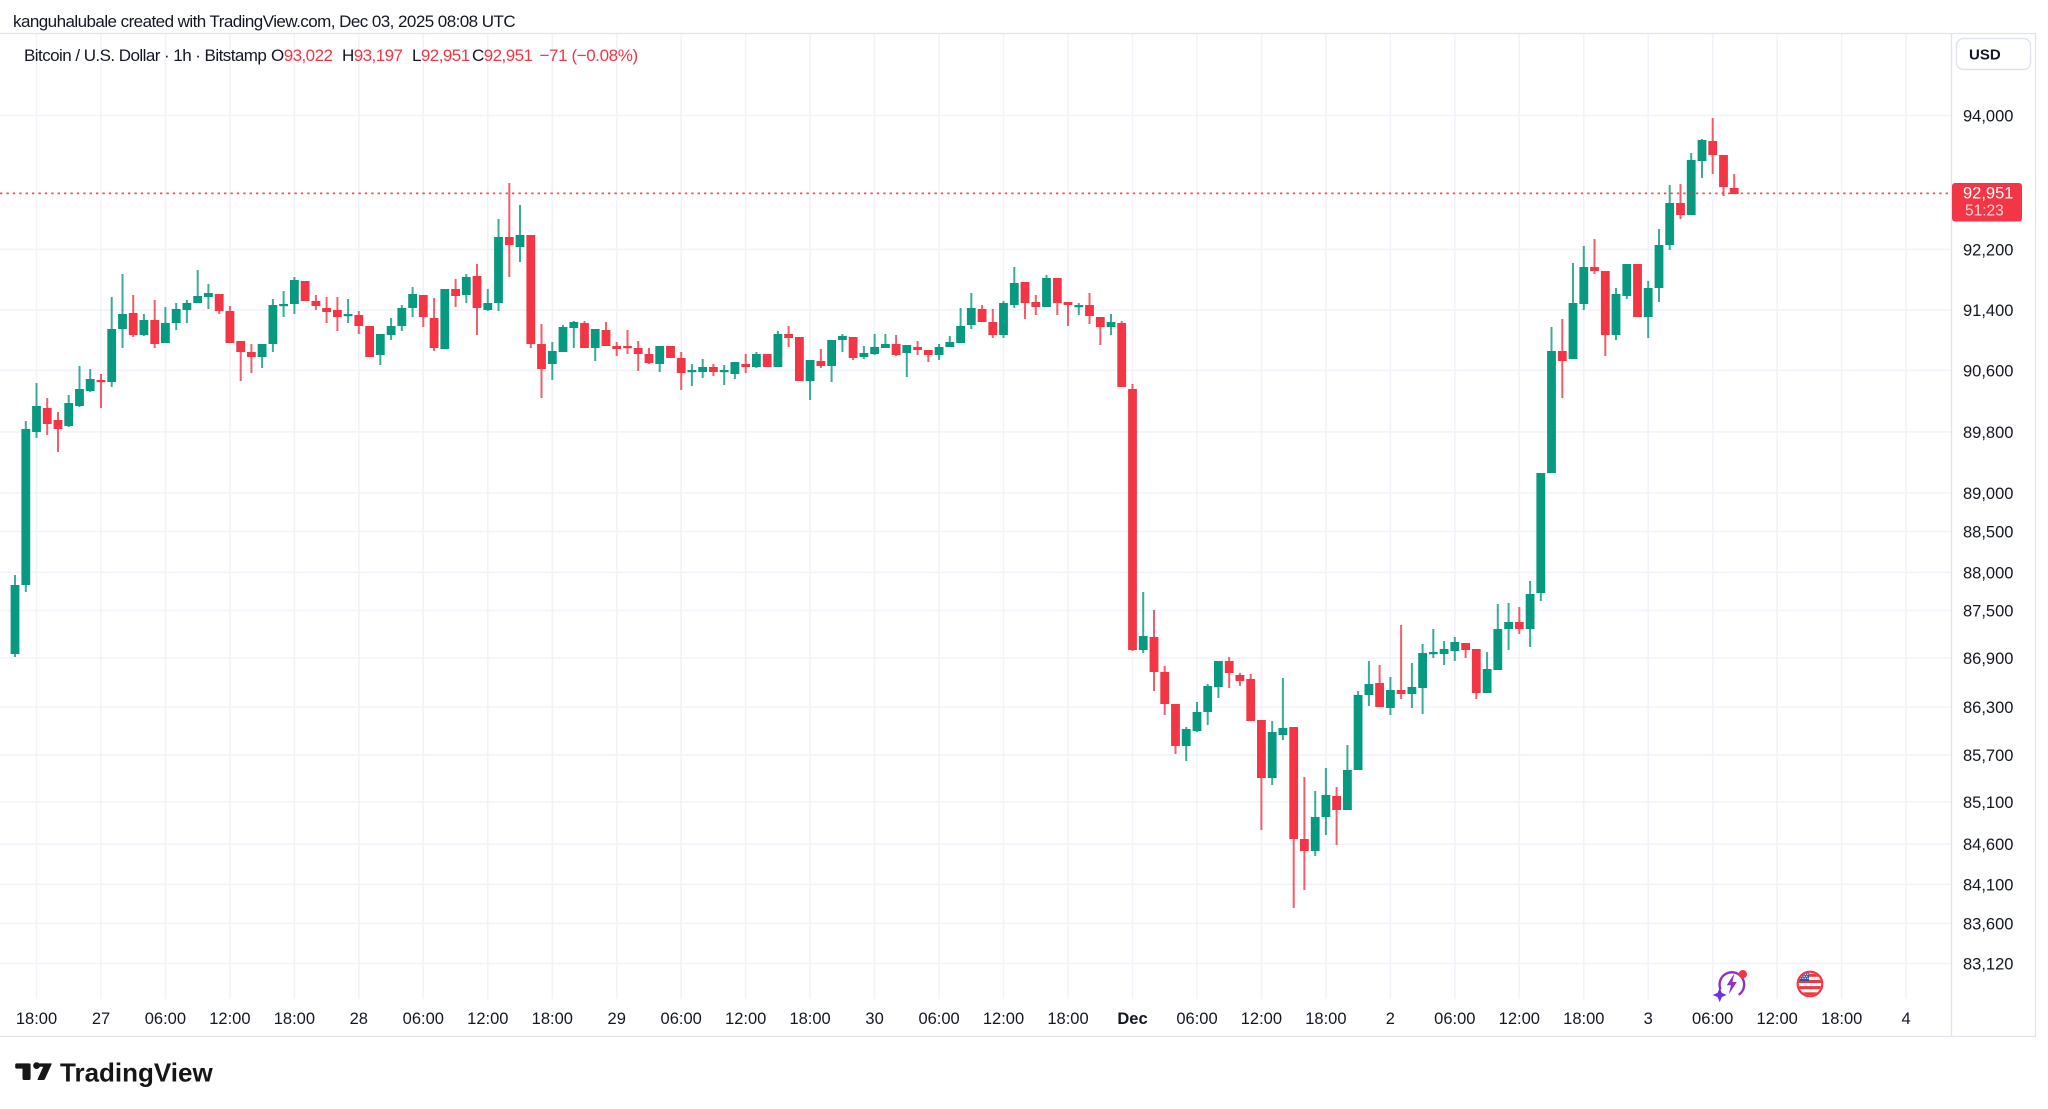 The height and width of the screenshot is (1109, 2048). Describe the element at coordinates (1988, 965) in the screenshot. I see `svg-text: 83,120` at that location.